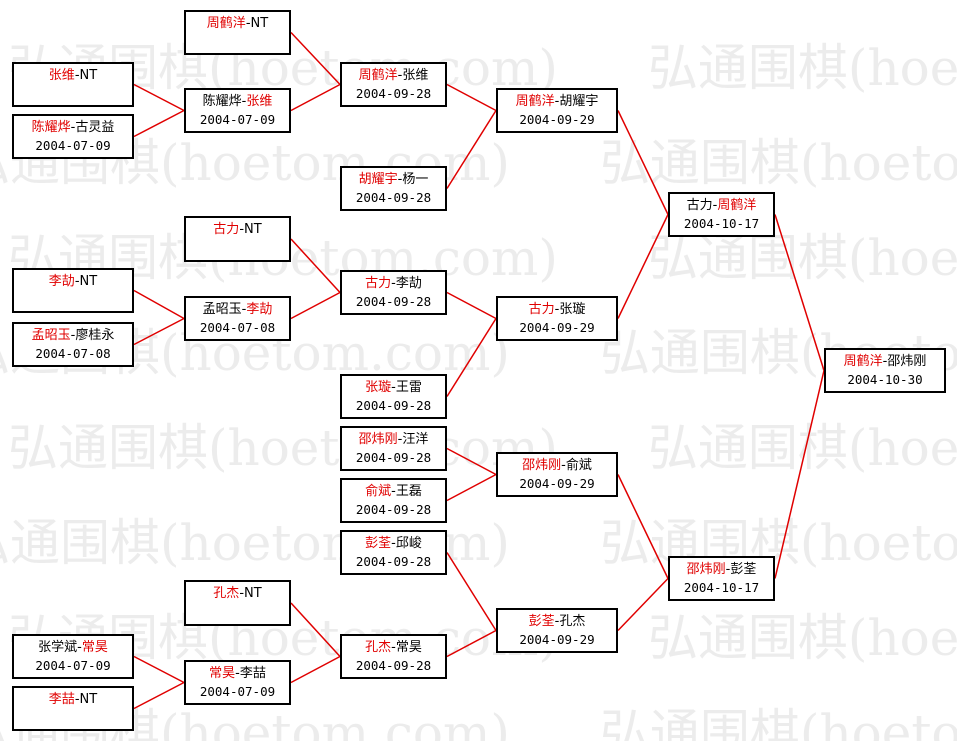 The height and width of the screenshot is (741, 957). I want to click on player-name: 王磊, so click(408, 491).